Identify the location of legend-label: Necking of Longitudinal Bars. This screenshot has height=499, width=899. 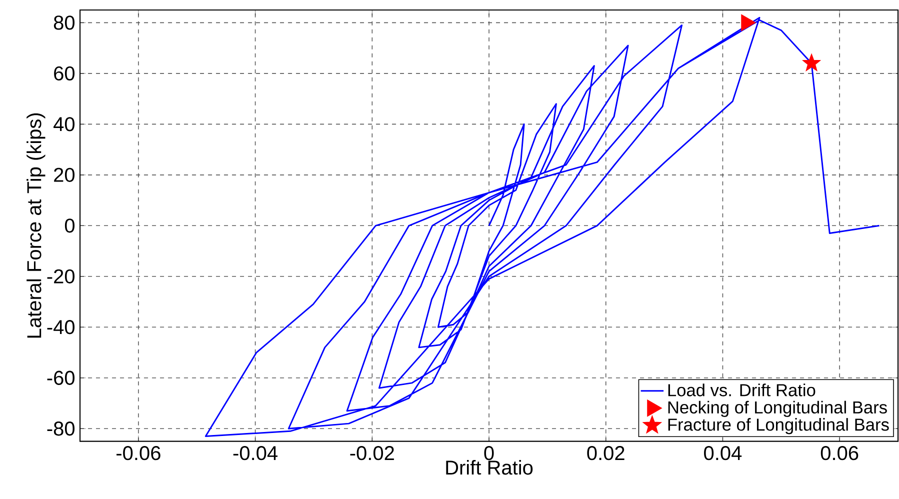
(777, 408).